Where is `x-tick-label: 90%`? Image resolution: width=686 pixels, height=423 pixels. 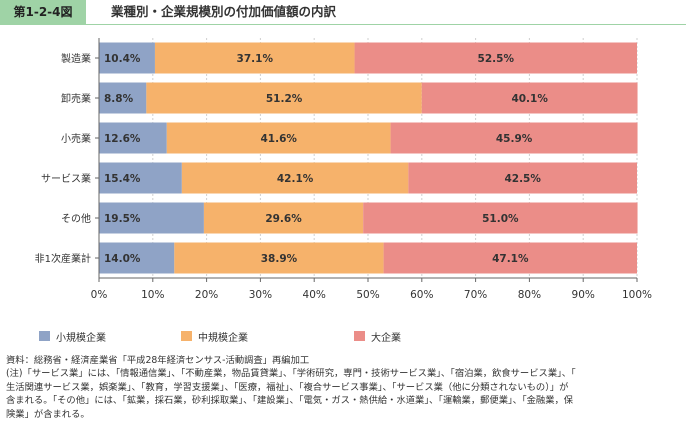 x-tick-label: 90% is located at coordinates (583, 295).